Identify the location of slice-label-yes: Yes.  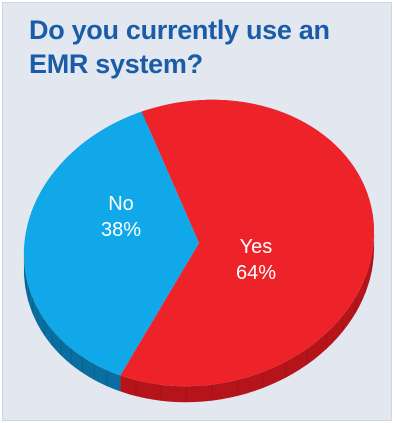
(256, 247).